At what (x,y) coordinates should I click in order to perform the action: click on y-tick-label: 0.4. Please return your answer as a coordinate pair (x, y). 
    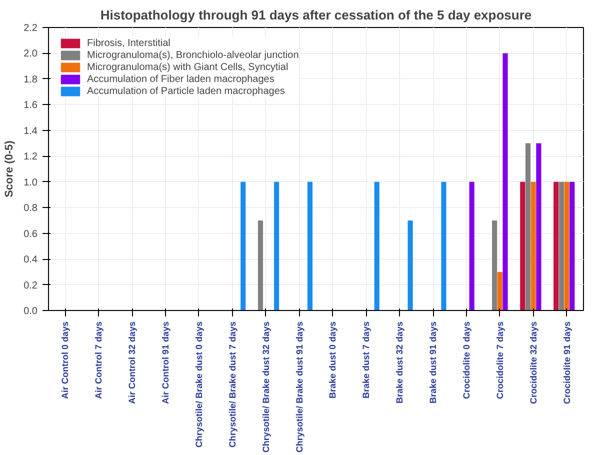
    Looking at the image, I should click on (31, 260).